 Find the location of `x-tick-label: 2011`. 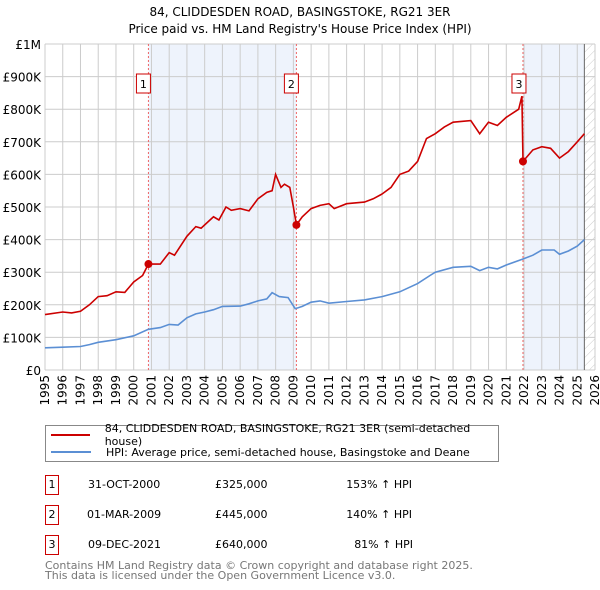

x-tick-label: 2011 is located at coordinates (329, 390).